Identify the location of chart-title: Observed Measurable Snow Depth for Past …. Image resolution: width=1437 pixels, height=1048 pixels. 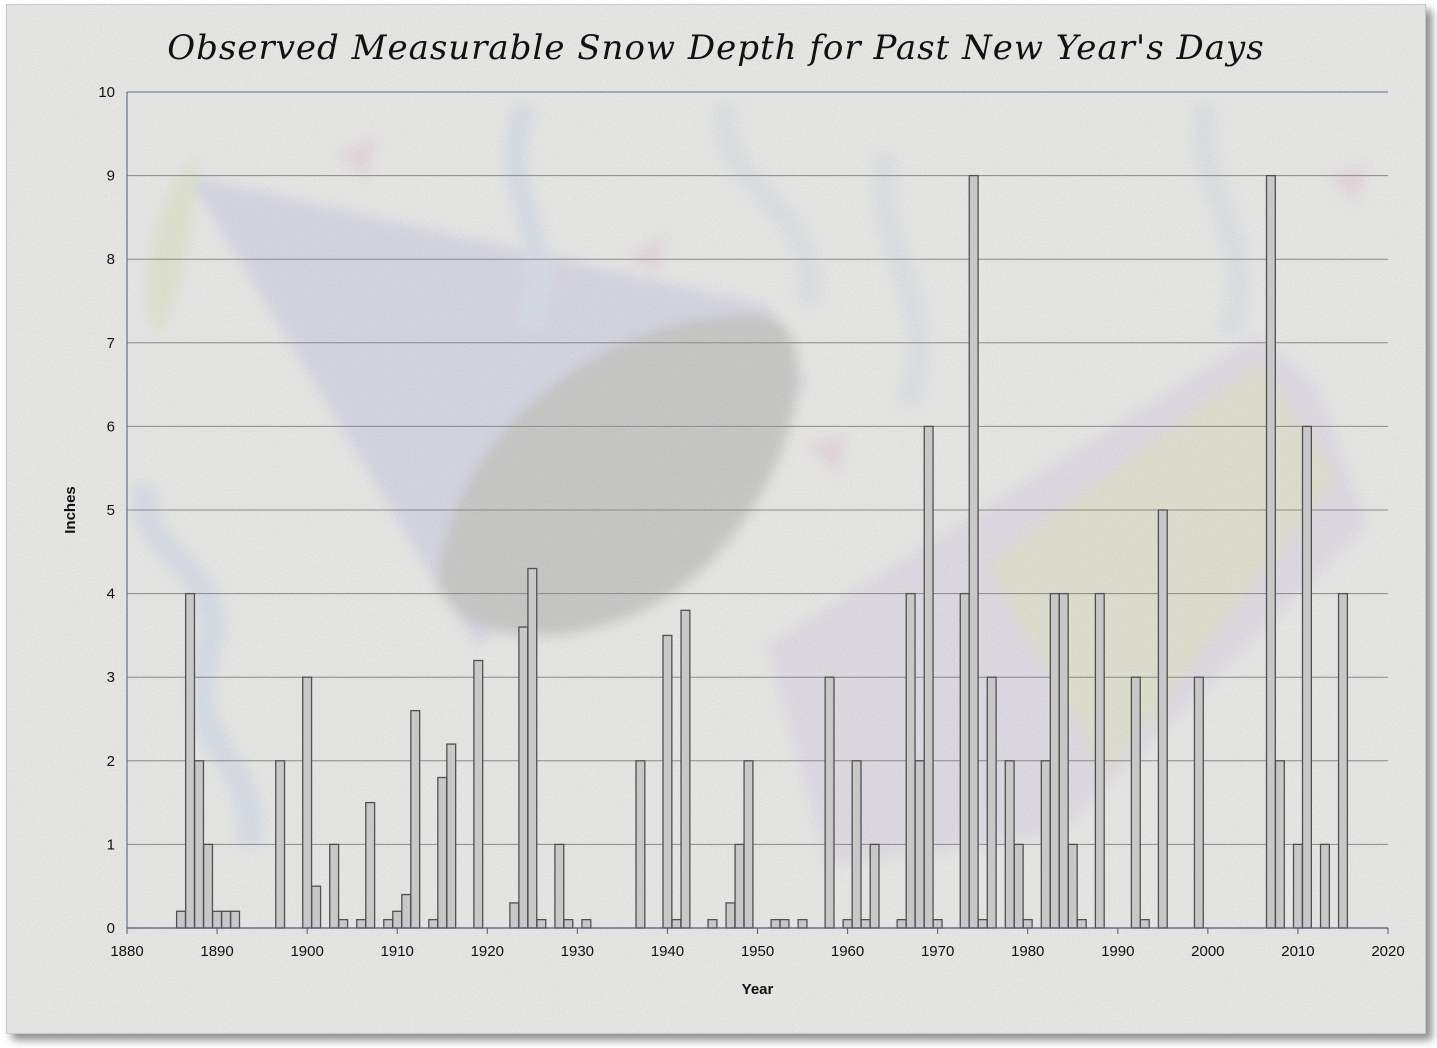
(715, 48).